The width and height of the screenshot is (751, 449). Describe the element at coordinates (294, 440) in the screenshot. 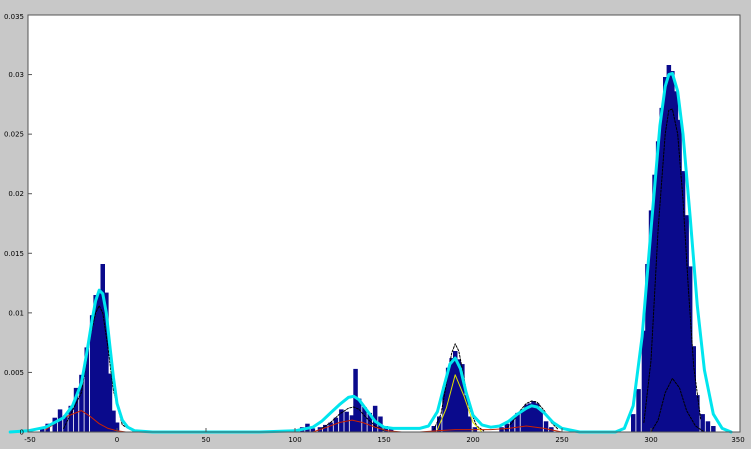

I see `x-tick-label: 100` at that location.